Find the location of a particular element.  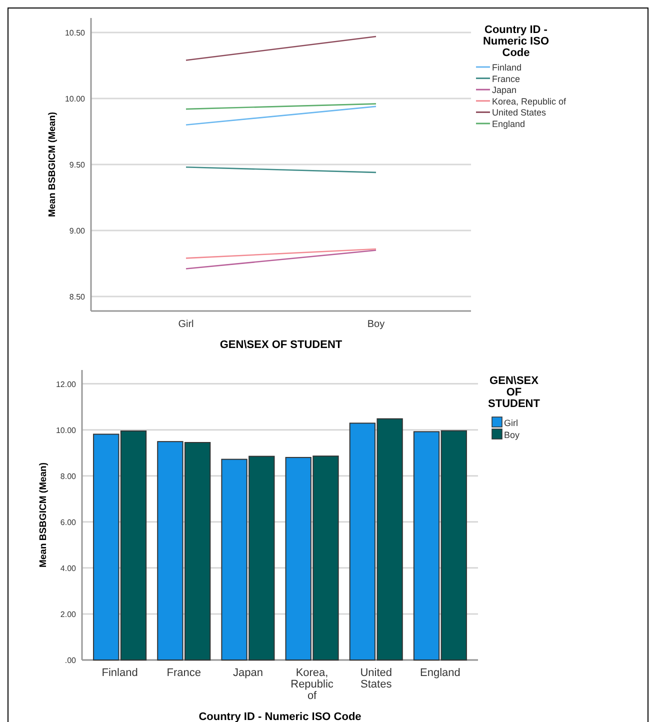

x-tick-label: Japan is located at coordinates (247, 673).